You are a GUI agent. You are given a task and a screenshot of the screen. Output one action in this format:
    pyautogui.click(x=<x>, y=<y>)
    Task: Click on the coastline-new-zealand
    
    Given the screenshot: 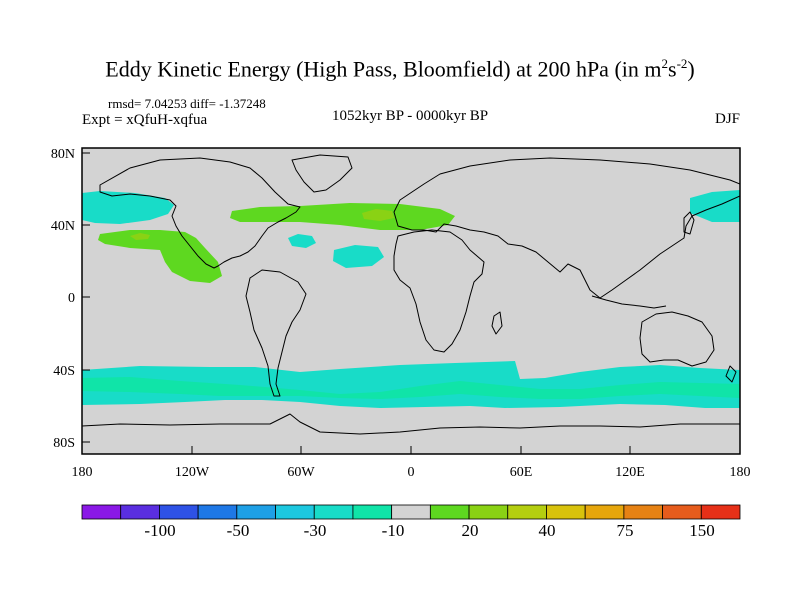 What is the action you would take?
    pyautogui.click(x=731, y=374)
    